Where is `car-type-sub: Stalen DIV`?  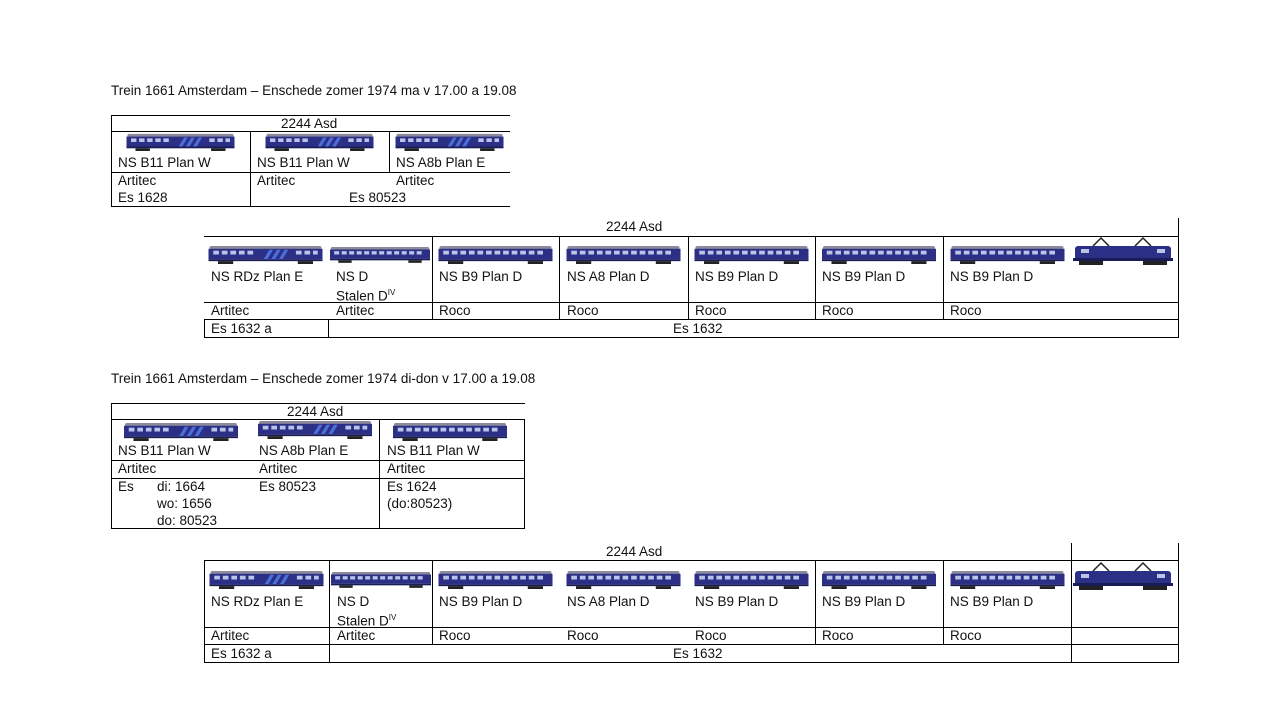
car-type-sub: Stalen DIV is located at coordinates (367, 621).